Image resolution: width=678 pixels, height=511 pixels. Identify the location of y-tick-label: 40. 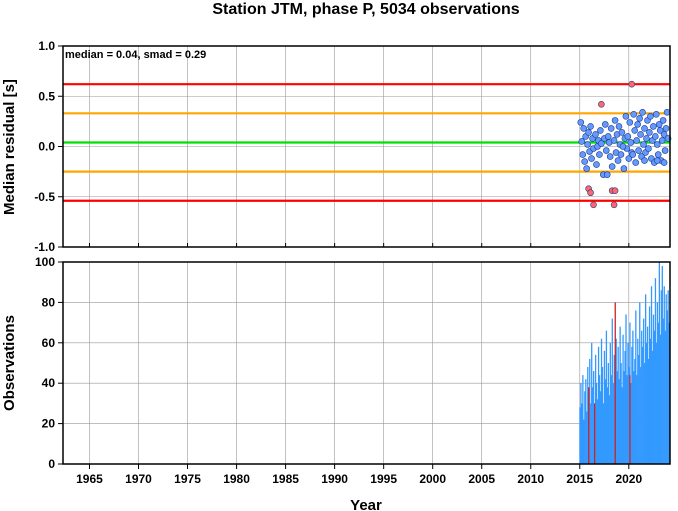
(49, 383).